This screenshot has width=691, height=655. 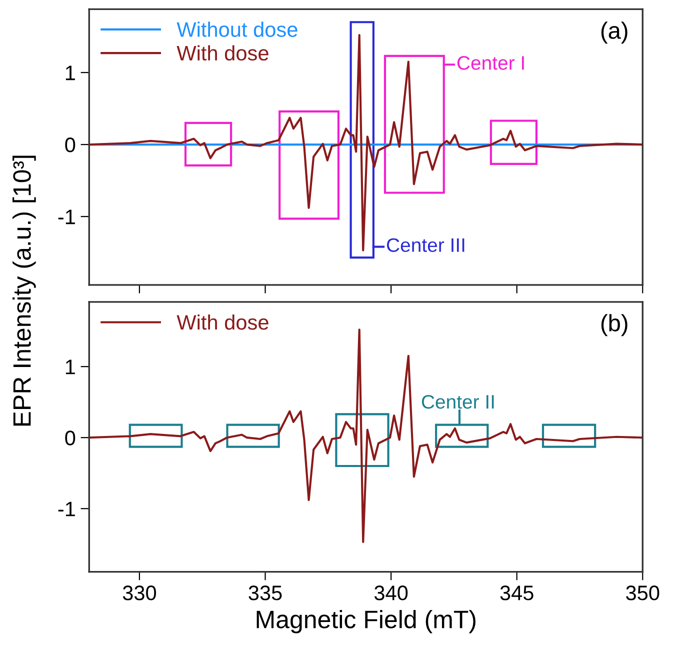 I want to click on y-axis-title: EPR Intensity (a.u.) [10³], so click(x=24, y=291).